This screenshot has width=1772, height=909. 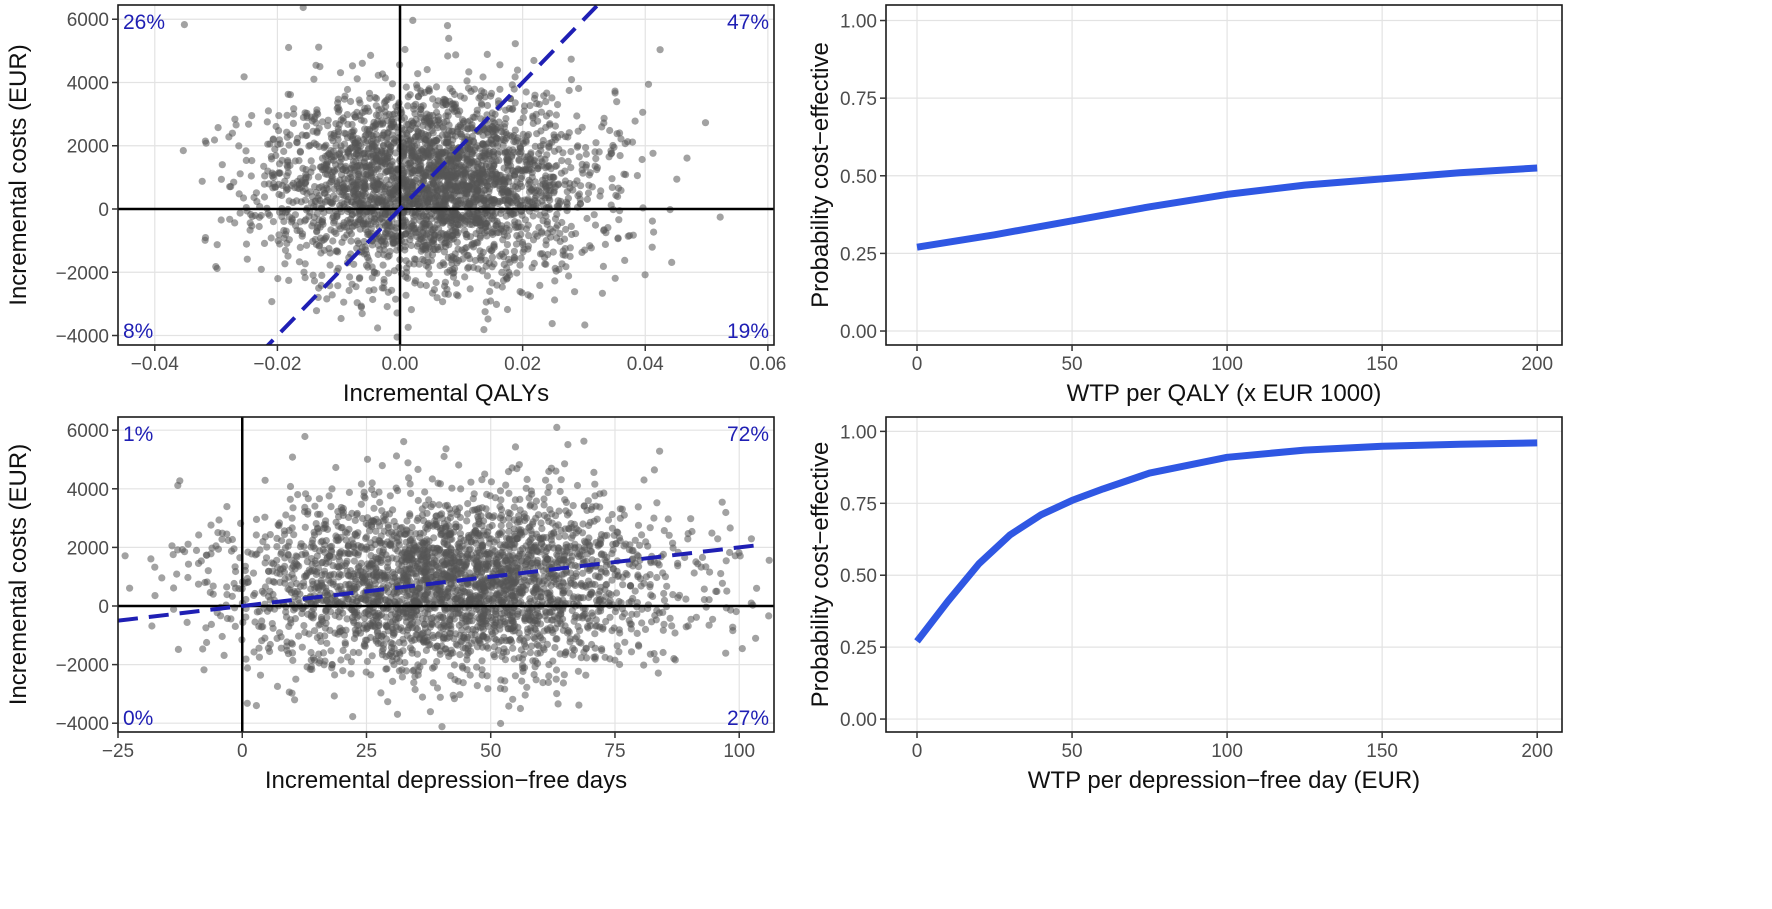 I want to click on y-tick-label: 1.00, so click(x=858, y=22).